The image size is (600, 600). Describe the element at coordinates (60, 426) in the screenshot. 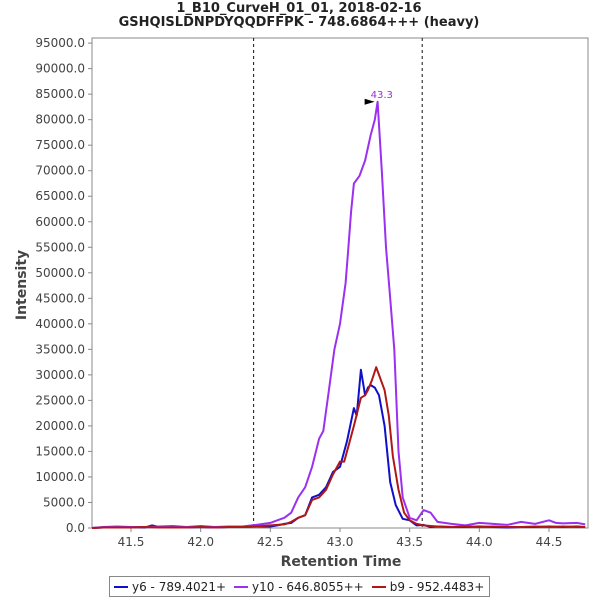

I see `y-tick-label: 20000.0` at that location.